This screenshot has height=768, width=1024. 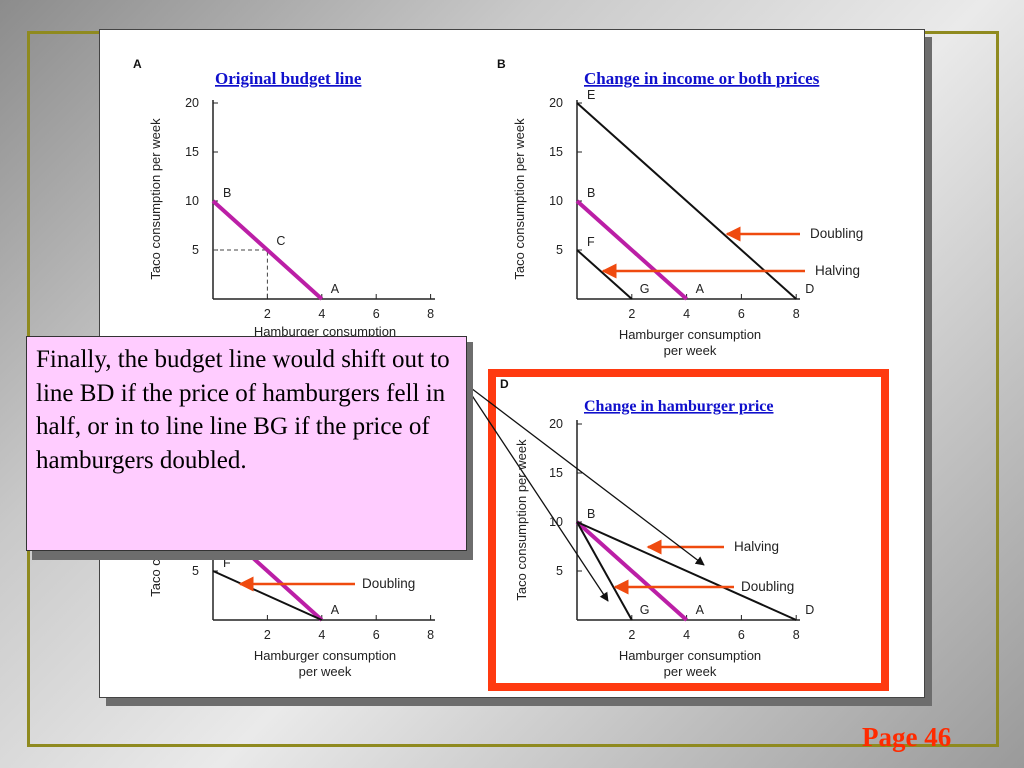 What do you see at coordinates (537, 494) in the screenshot?
I see `callout-pointer-bg` at bounding box center [537, 494].